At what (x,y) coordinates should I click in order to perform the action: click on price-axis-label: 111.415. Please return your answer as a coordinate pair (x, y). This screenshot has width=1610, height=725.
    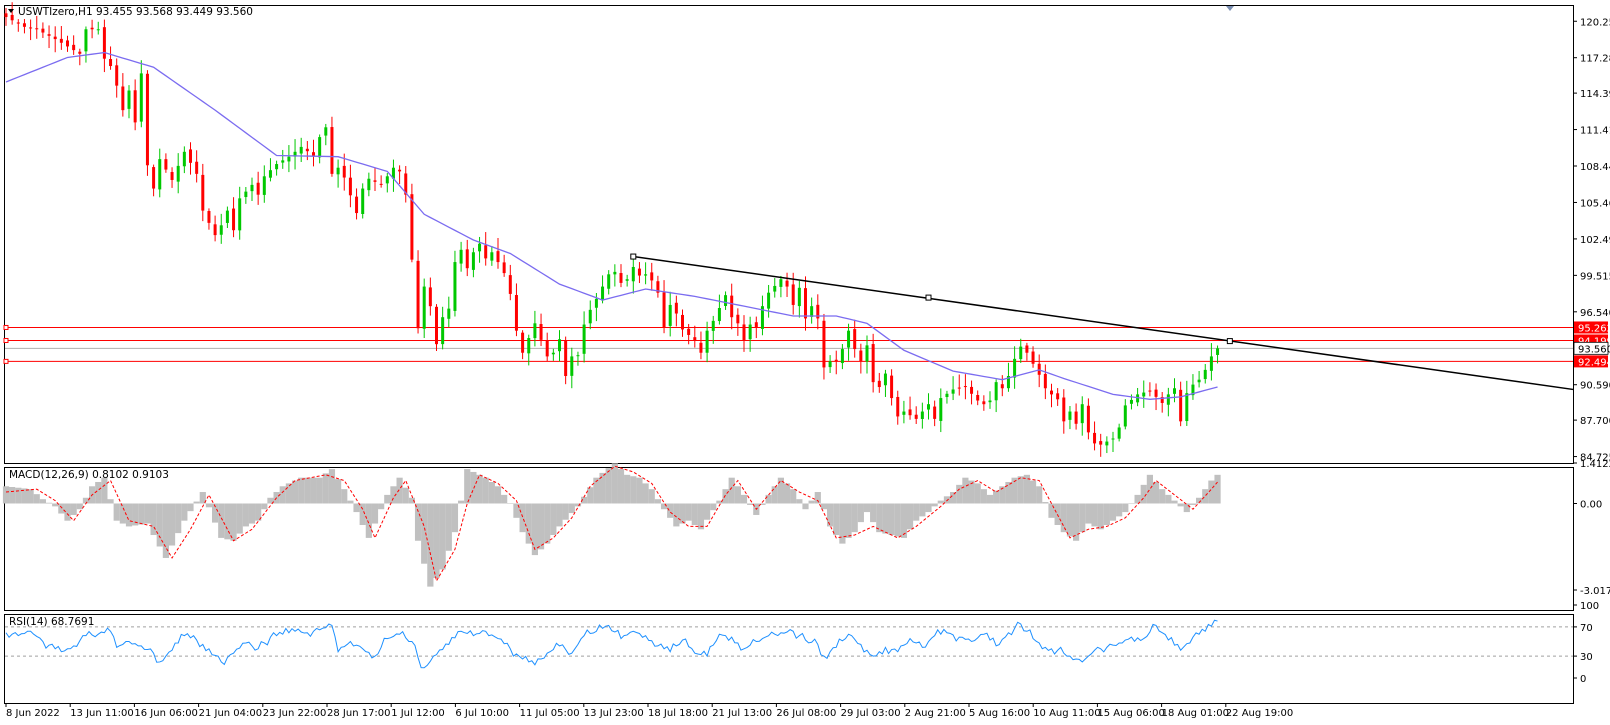
    Looking at the image, I should click on (1595, 131).